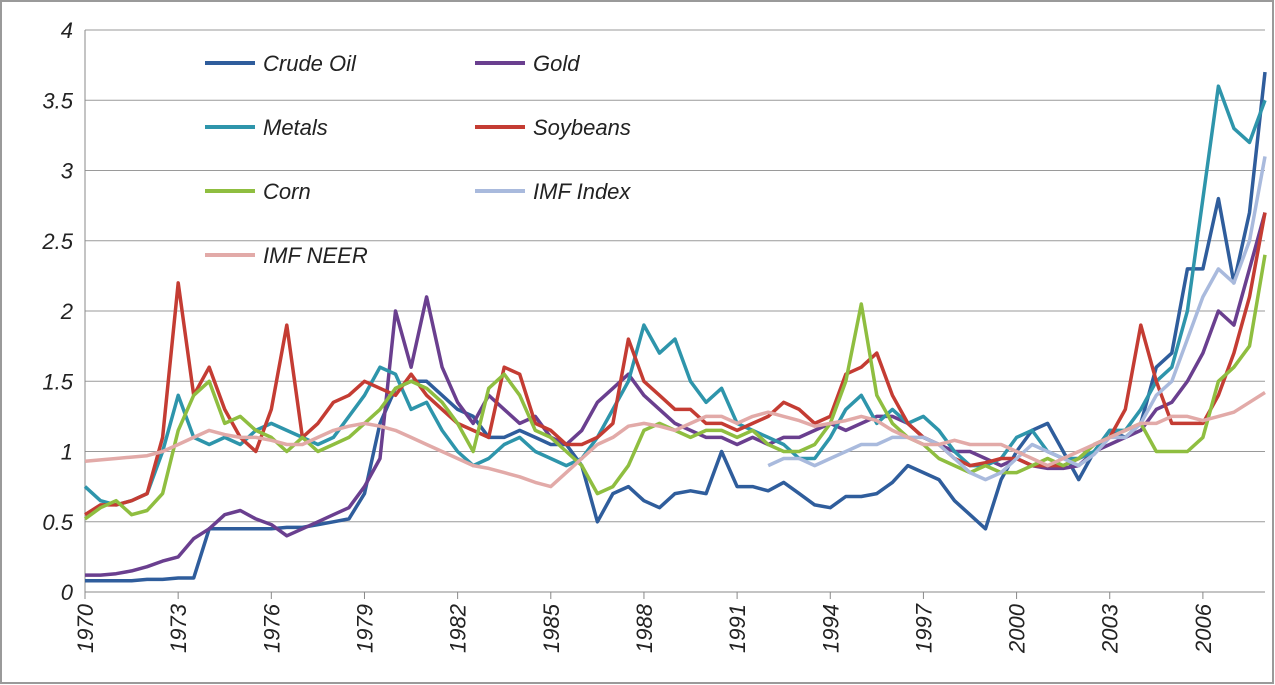 The height and width of the screenshot is (685, 1275). I want to click on legend-label: Corn, so click(287, 191).